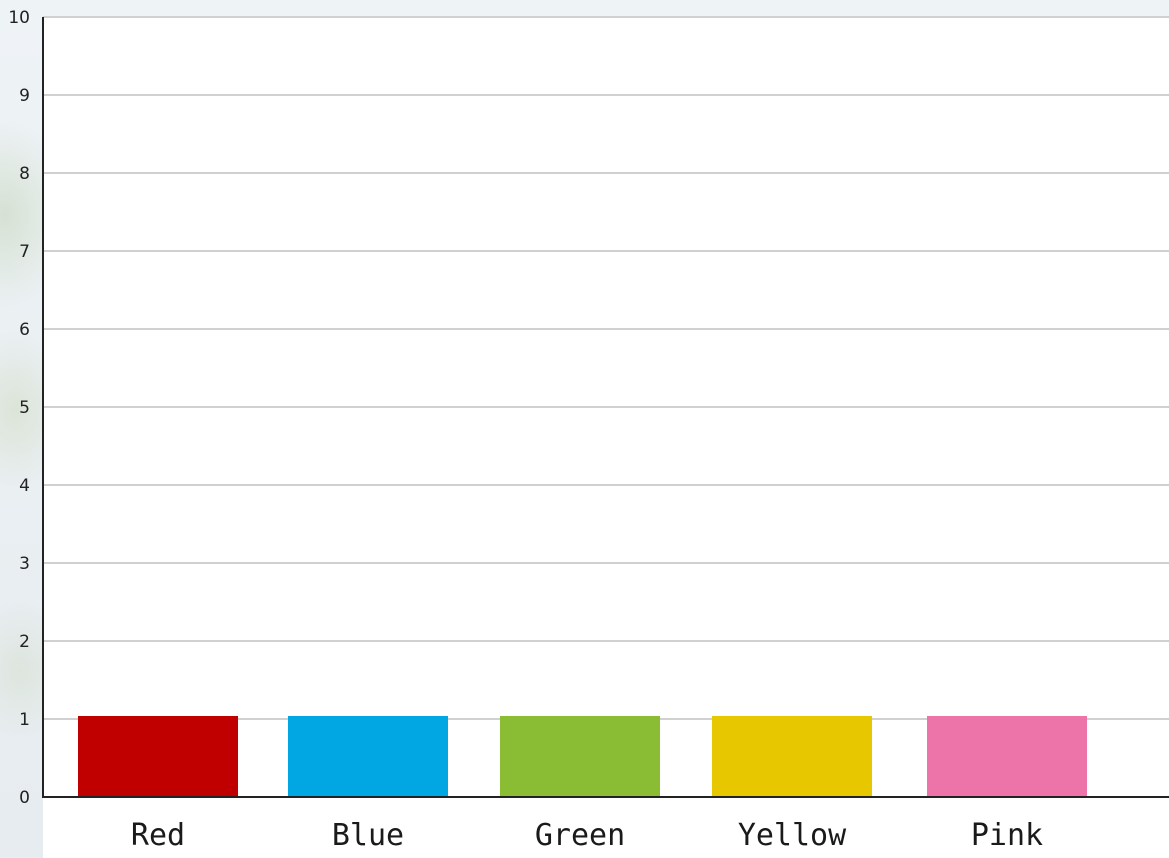 Image resolution: width=1169 pixels, height=858 pixels. I want to click on y-tick-label: 6, so click(24, 330).